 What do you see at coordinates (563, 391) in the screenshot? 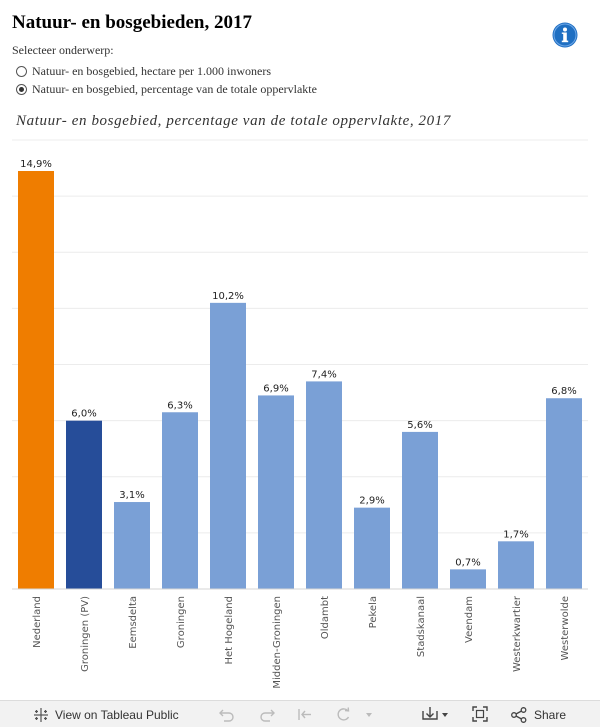
I see `data-label: 6,8%` at bounding box center [563, 391].